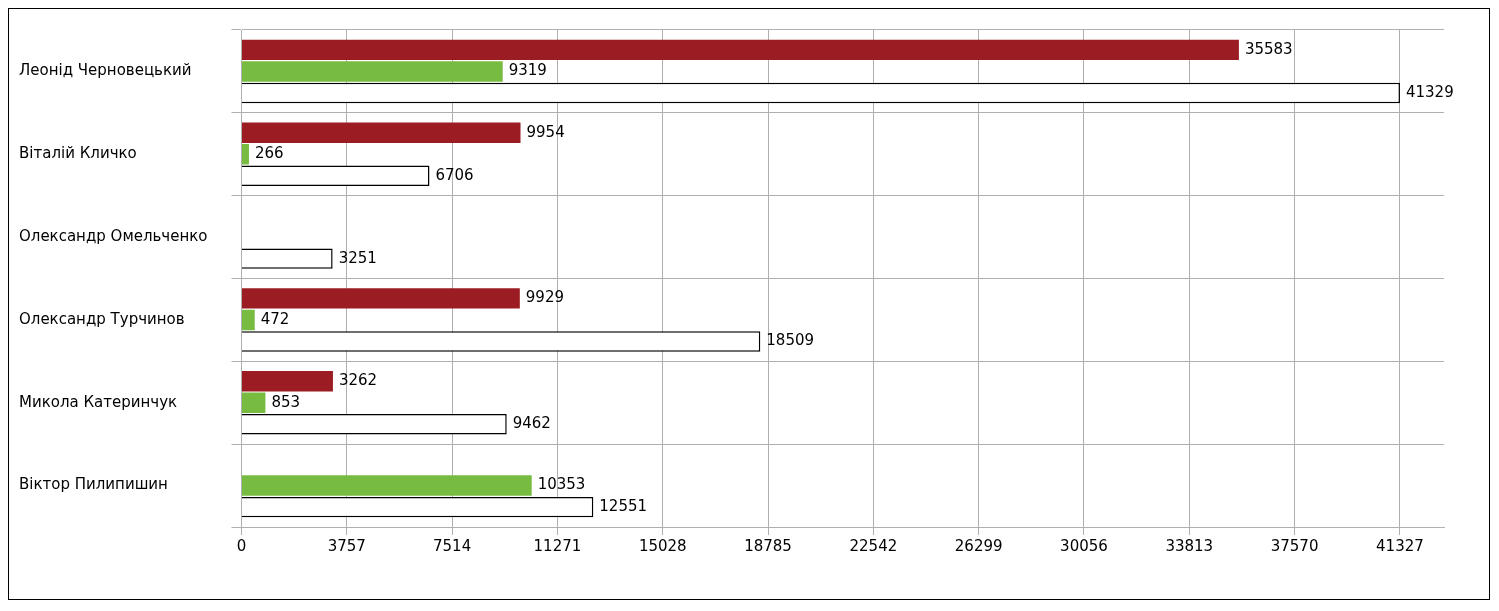 The image size is (1499, 611). Describe the element at coordinates (105, 70) in the screenshot. I see `y-tick-label: Леонід Черновецький` at that location.